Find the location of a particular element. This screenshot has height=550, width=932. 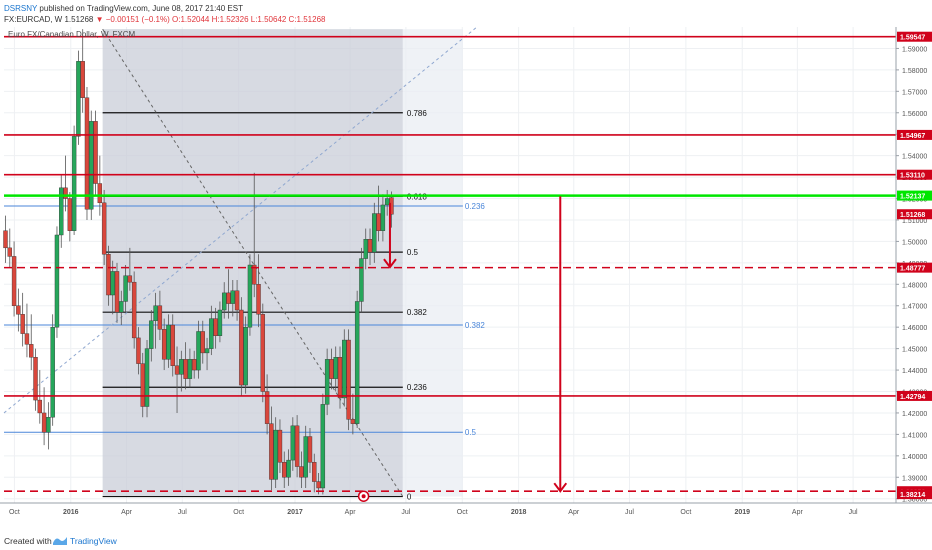

y-tick-label: 1.56000 is located at coordinates (914, 114).